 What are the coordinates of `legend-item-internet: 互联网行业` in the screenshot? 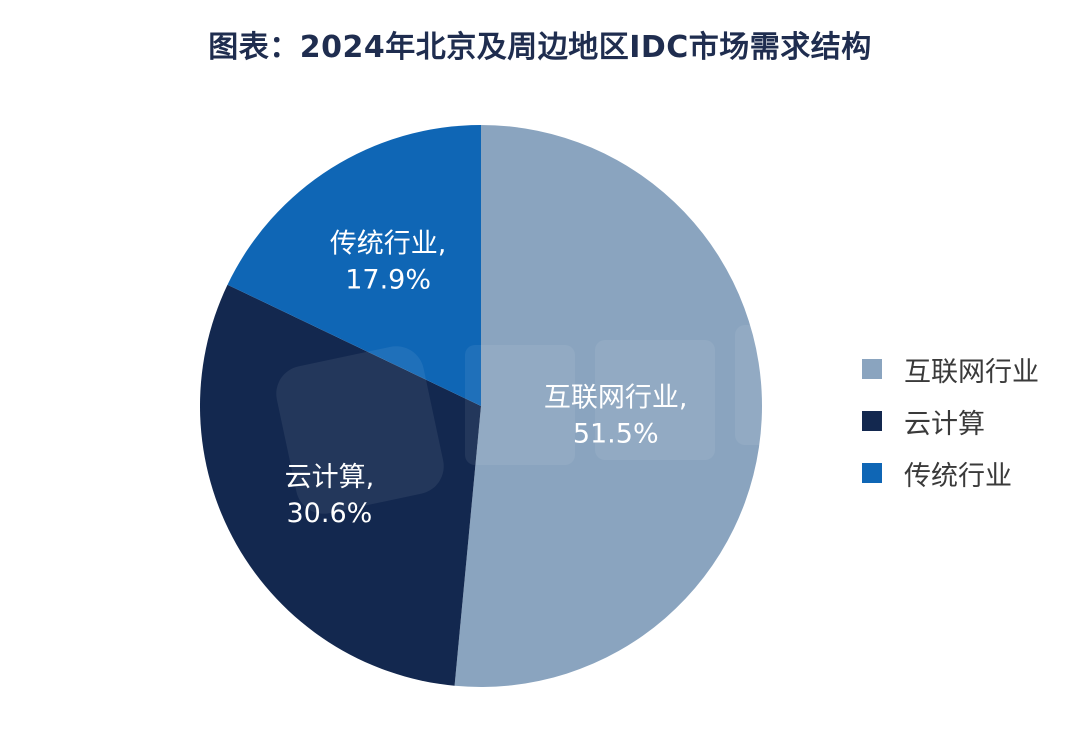 It's located at (950, 369).